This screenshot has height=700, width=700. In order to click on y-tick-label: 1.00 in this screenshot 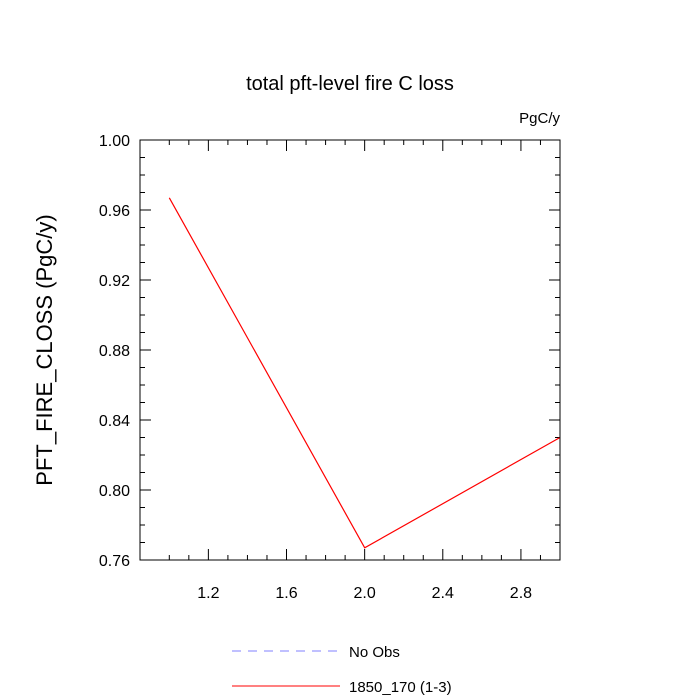, I will do `click(114, 141)`.